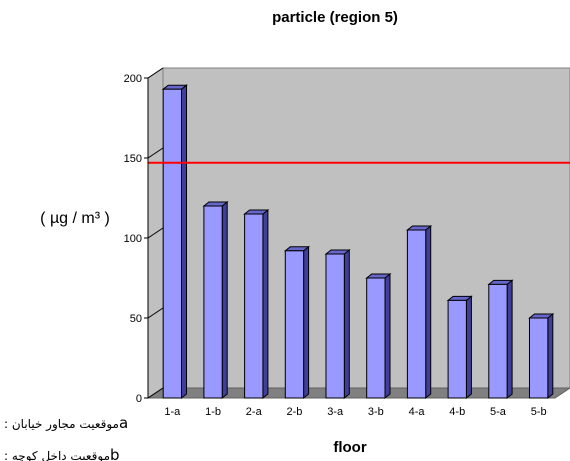 The height and width of the screenshot is (461, 570). I want to click on y-tick-label: 50, so click(136, 319).